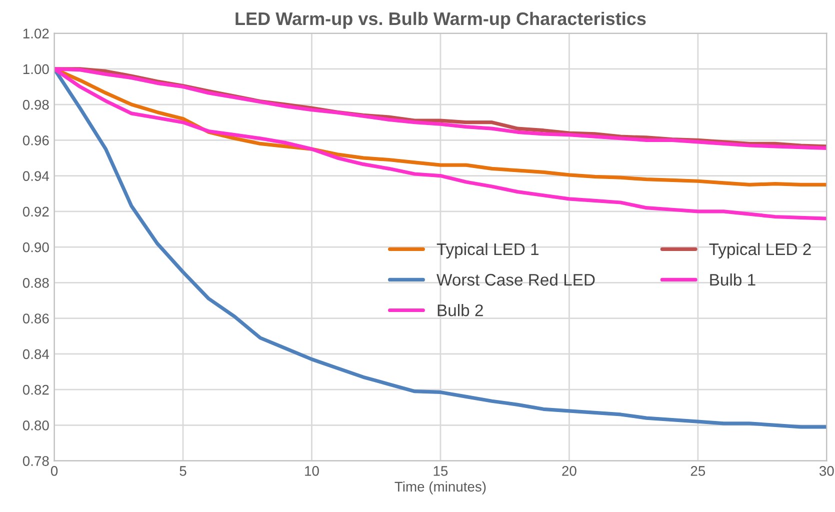 The width and height of the screenshot is (835, 512). Describe the element at coordinates (826, 471) in the screenshot. I see `x-tick-label: 30` at that location.